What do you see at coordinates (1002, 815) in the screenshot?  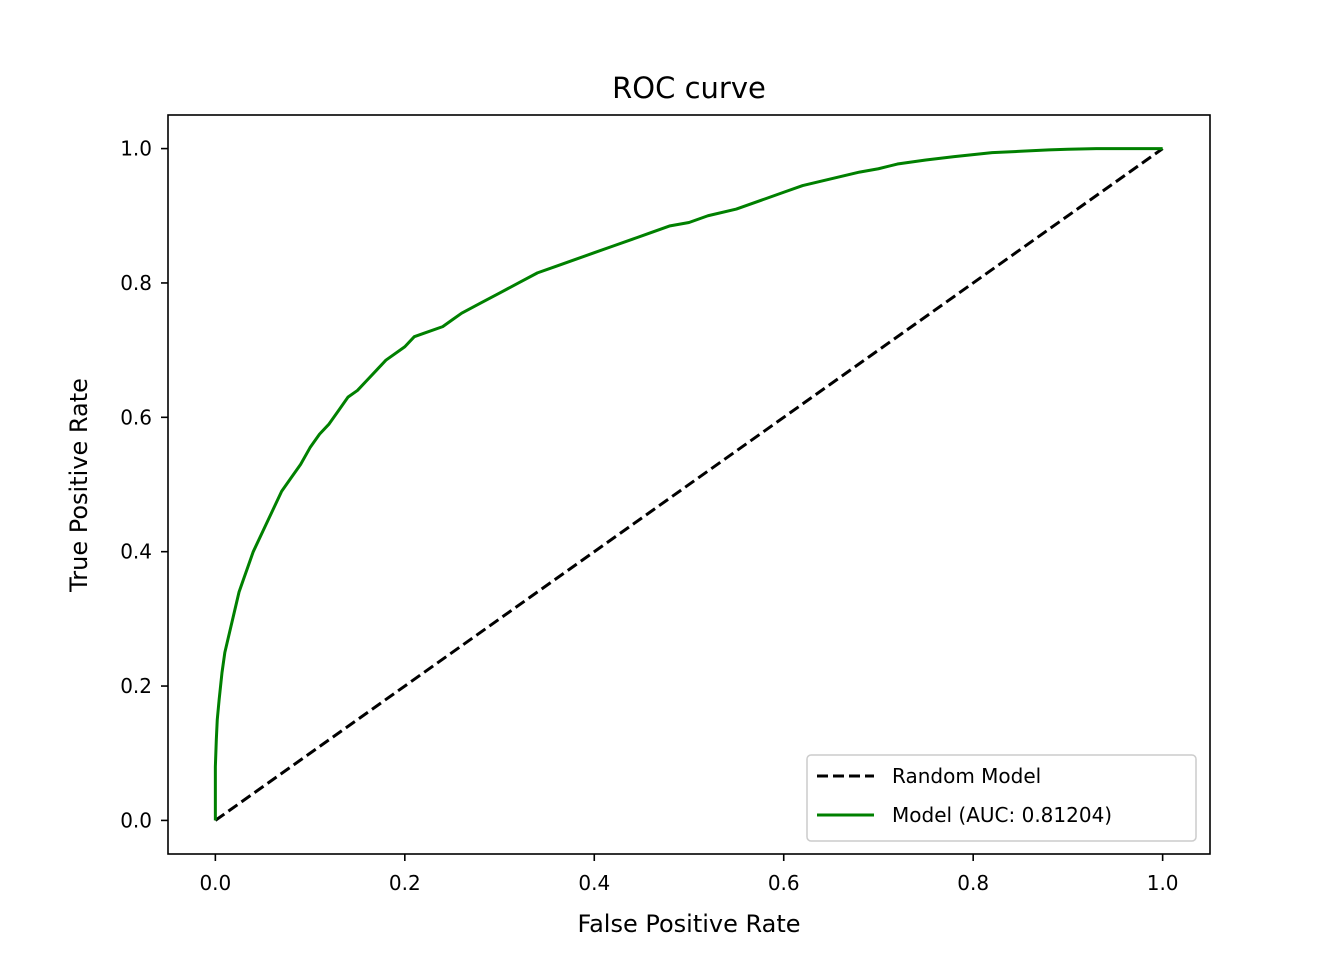 I see `legend-label-1: Model (AUC: 0.81204)` at bounding box center [1002, 815].